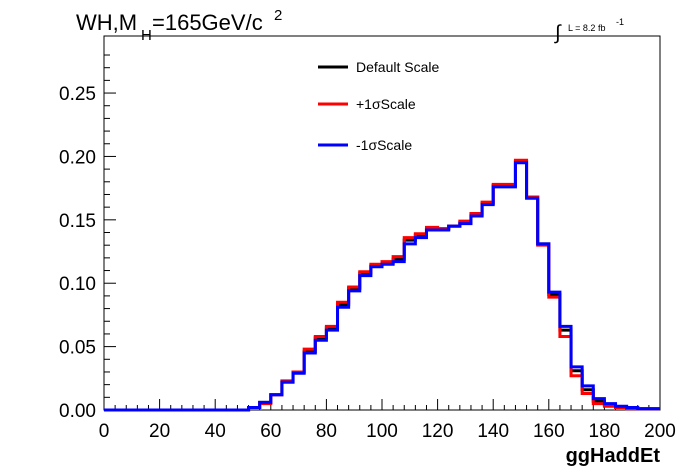  What do you see at coordinates (493, 431) in the screenshot?
I see `x-tick-label: 140` at bounding box center [493, 431].